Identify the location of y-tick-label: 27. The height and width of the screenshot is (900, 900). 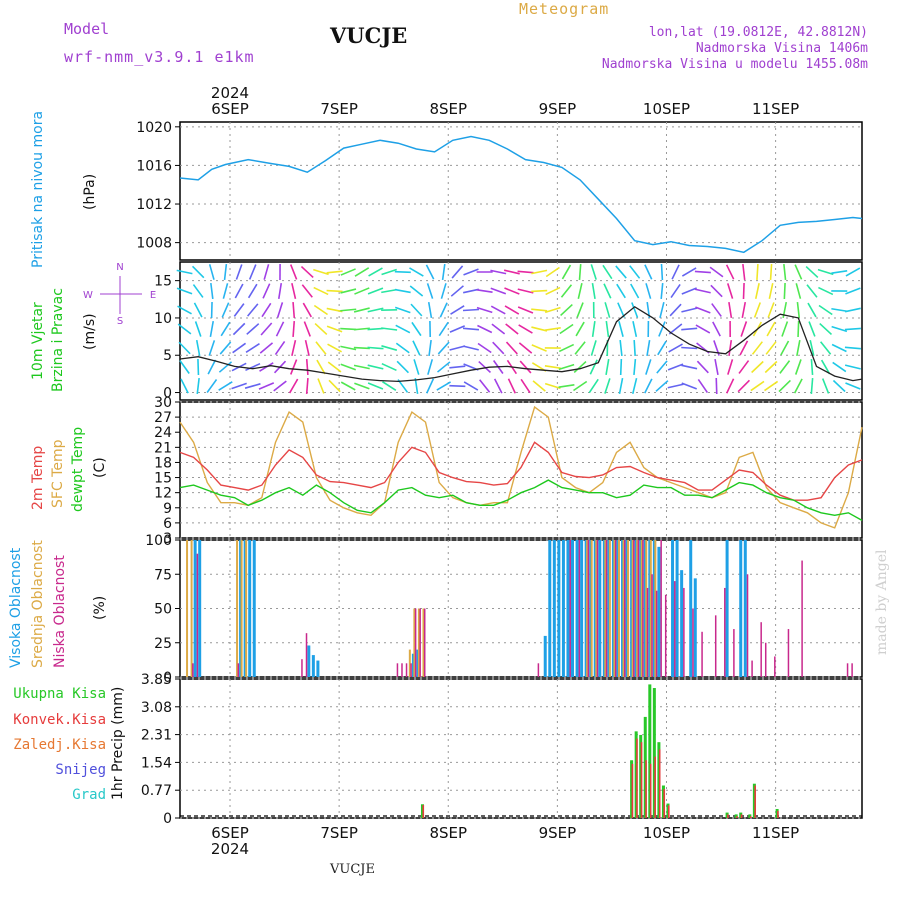
(163, 418).